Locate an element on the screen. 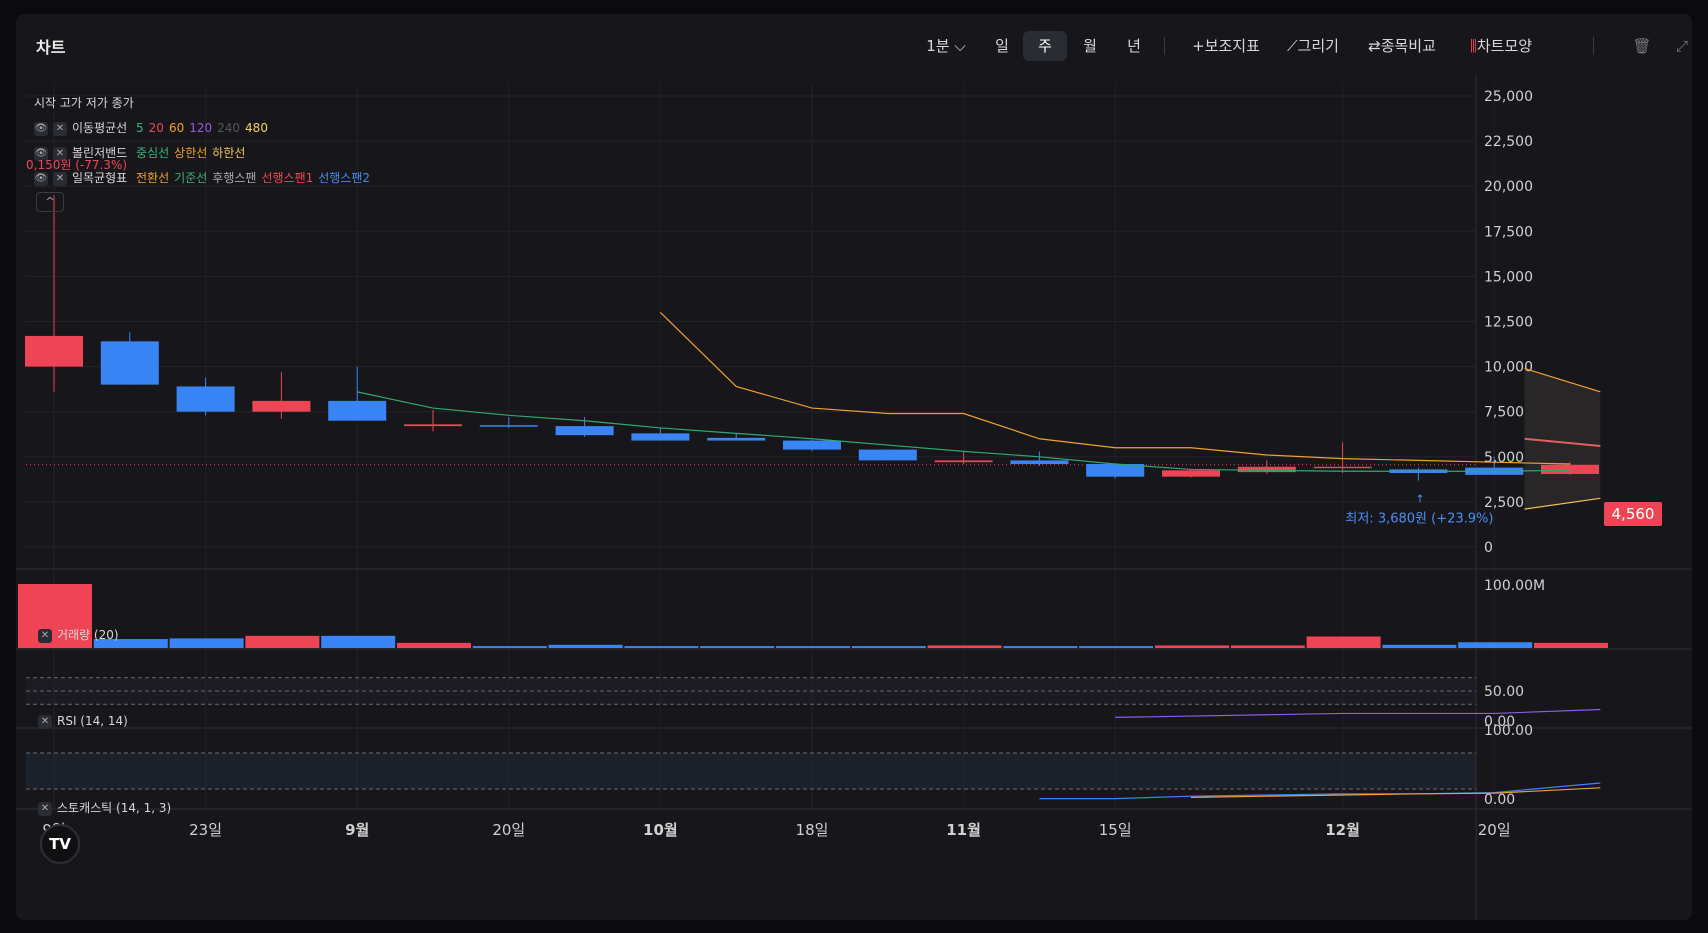  x-tick-label: 15일 is located at coordinates (1115, 830).